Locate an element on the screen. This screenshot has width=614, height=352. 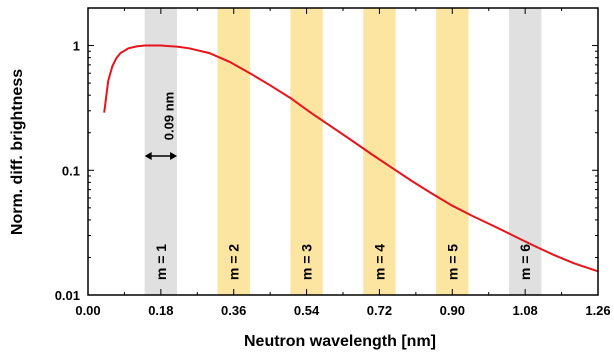
x-tick-label: 1.08 is located at coordinates (524, 310).